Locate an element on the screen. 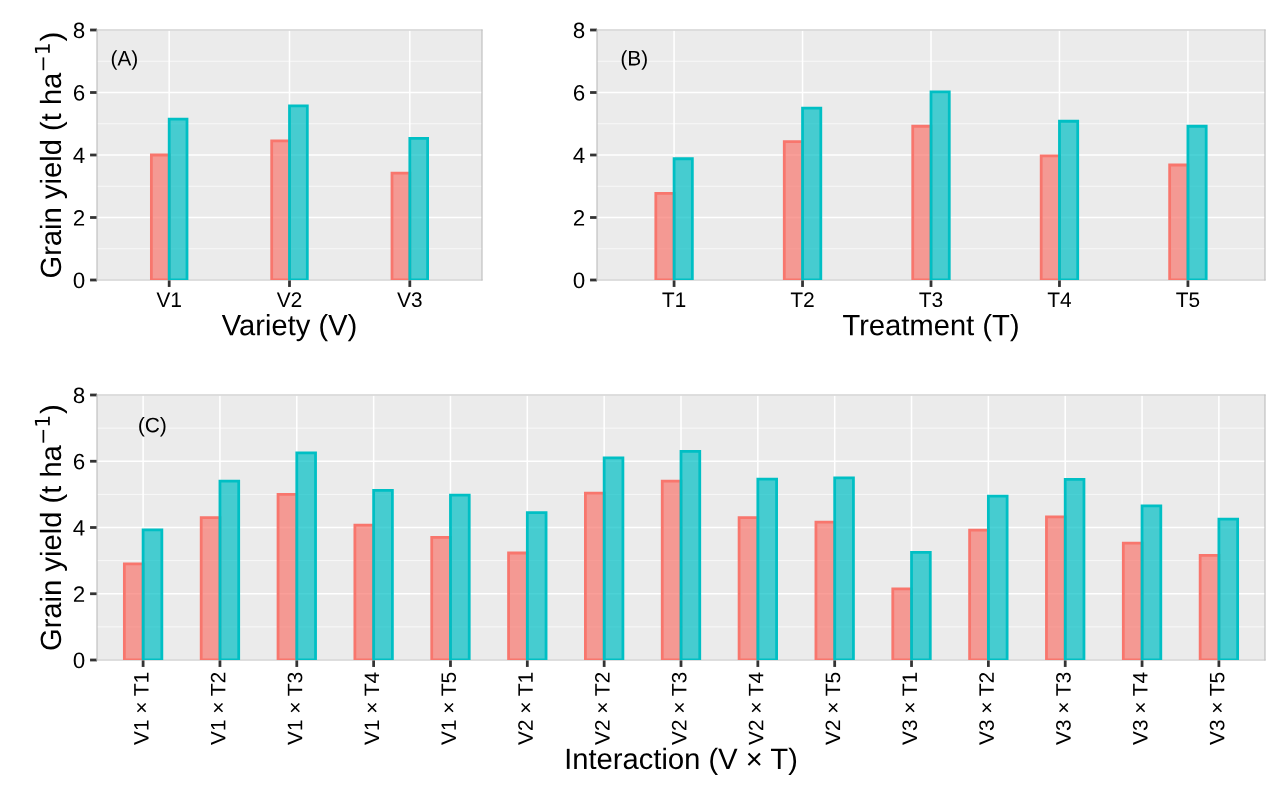 The width and height of the screenshot is (1267, 803). x-tick-label: V2 × T5 is located at coordinates (833, 708).